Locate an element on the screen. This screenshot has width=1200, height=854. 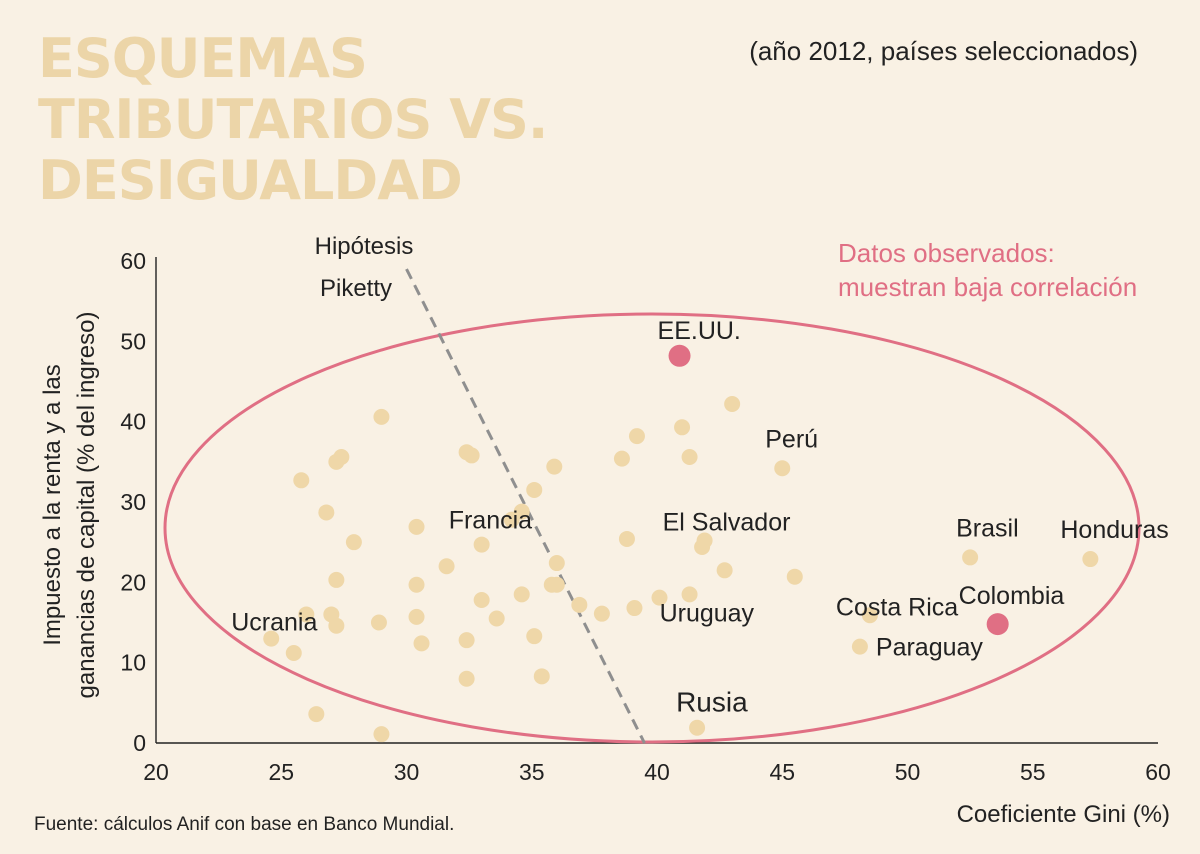
point-label: Perú is located at coordinates (791, 439).